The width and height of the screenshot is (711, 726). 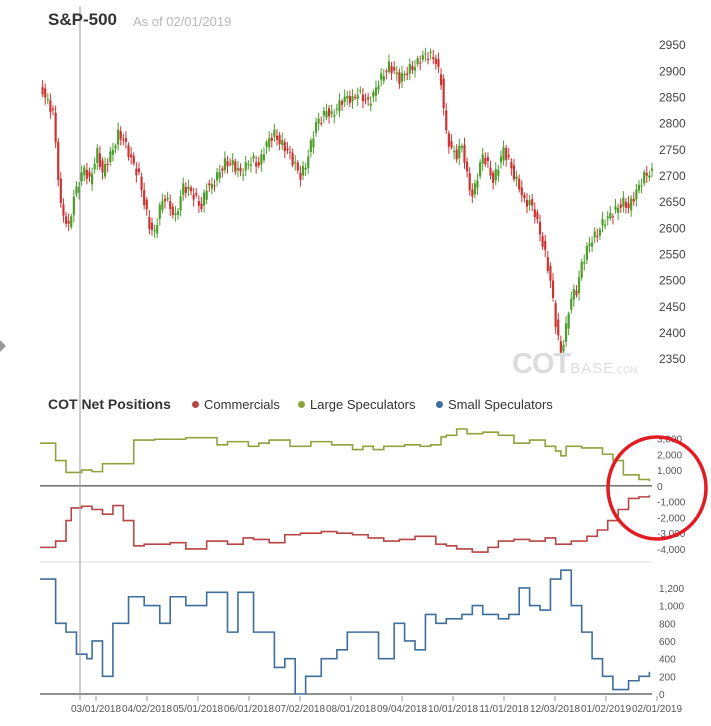 What do you see at coordinates (345, 632) in the screenshot?
I see `small-speculators-line` at bounding box center [345, 632].